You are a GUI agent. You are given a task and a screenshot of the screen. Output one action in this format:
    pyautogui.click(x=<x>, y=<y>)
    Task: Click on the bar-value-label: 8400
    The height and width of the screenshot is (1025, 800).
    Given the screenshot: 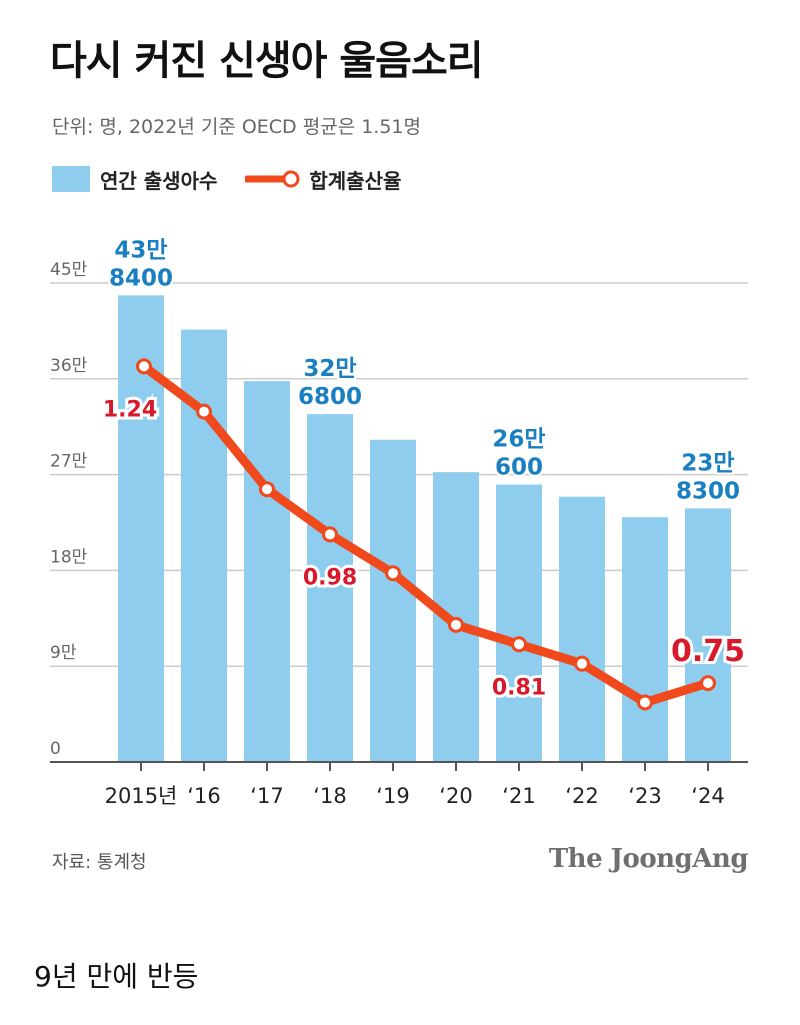 What is the action you would take?
    pyautogui.click(x=141, y=278)
    